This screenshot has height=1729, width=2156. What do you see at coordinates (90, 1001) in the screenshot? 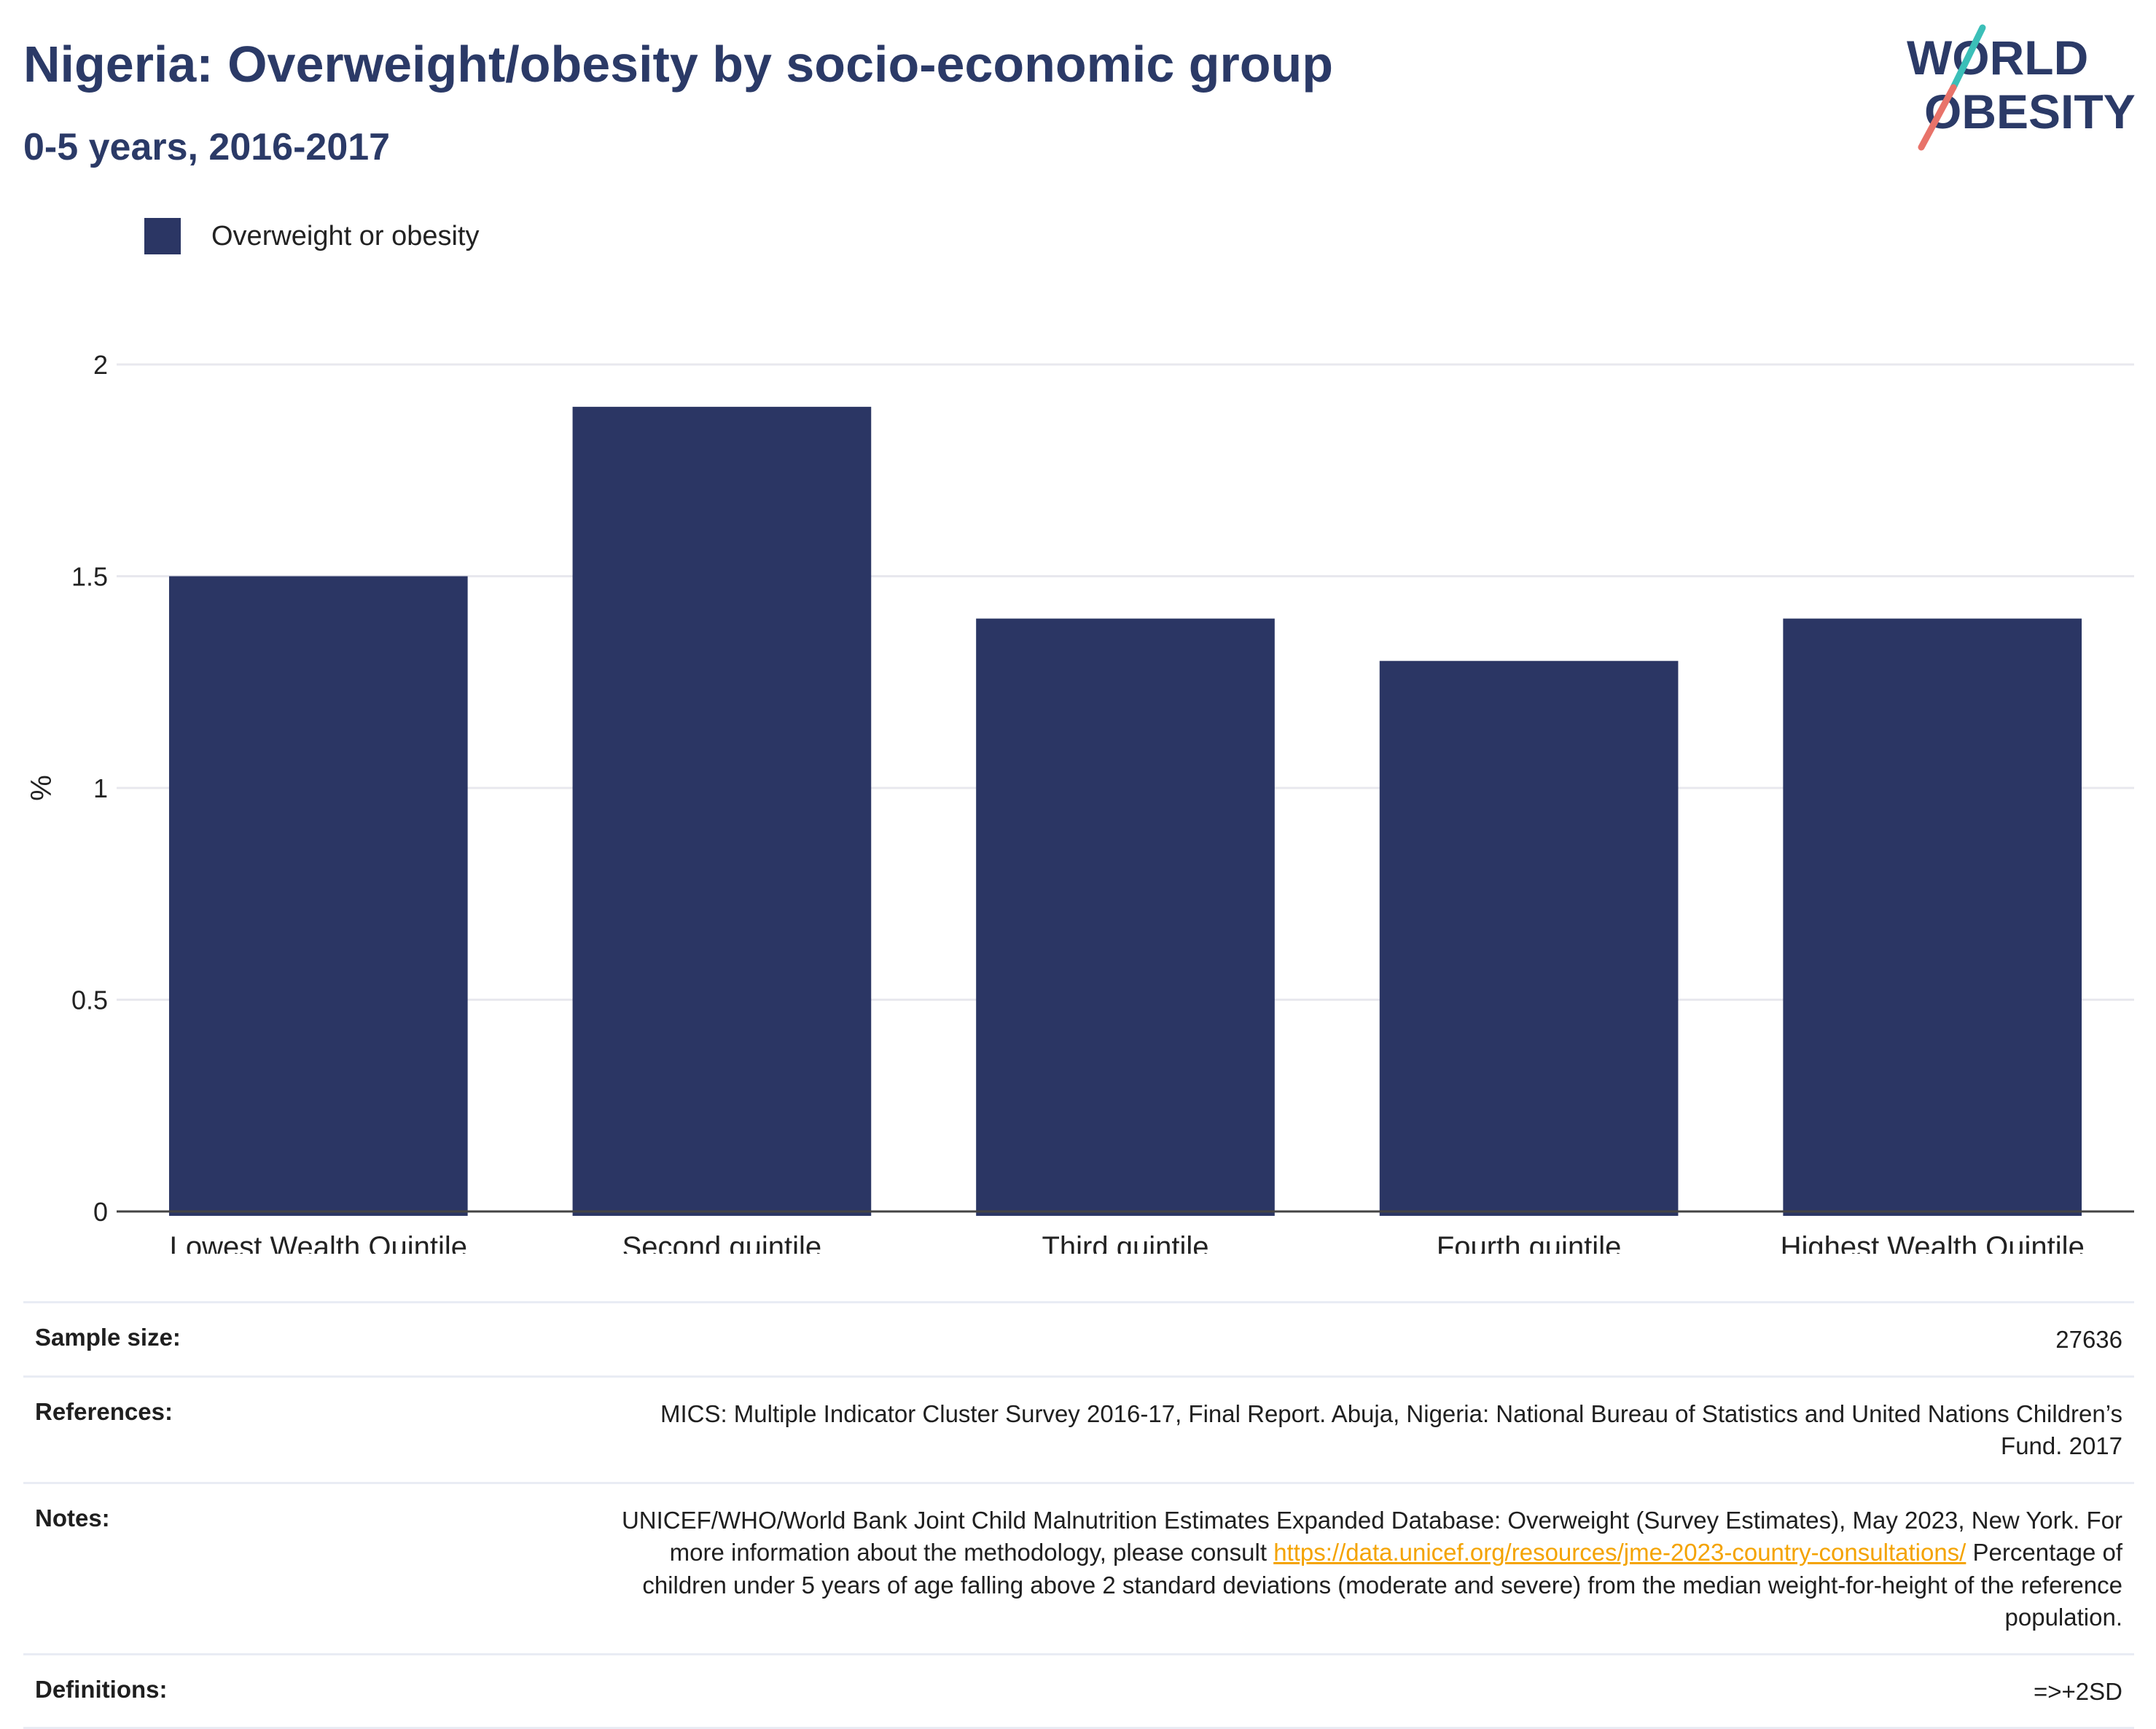
I see `y-tick-label: 0.5` at bounding box center [90, 1001].